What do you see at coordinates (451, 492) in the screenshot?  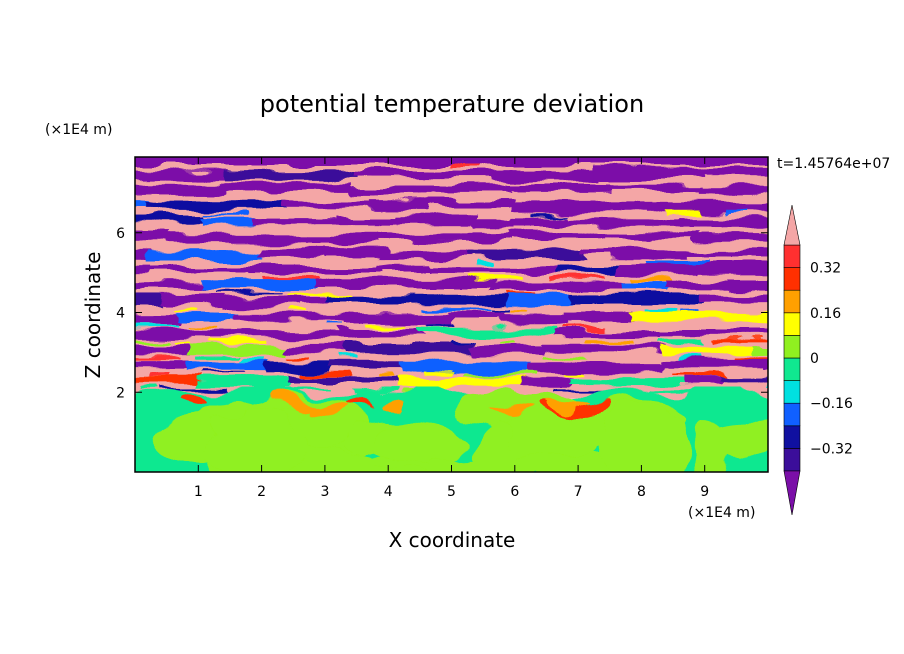 I see `x-tick-label: 5` at bounding box center [451, 492].